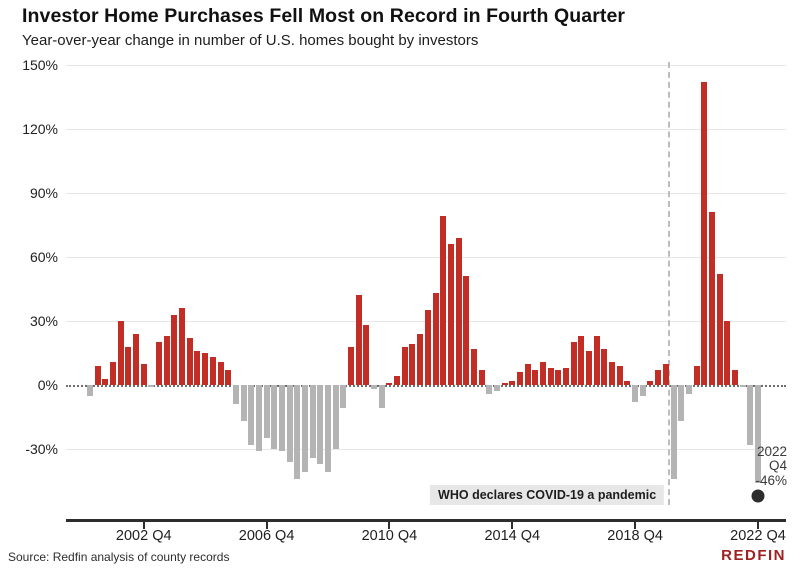 Image resolution: width=800 pixels, height=568 pixels. I want to click on y-axis-label: 120%, so click(40, 129).